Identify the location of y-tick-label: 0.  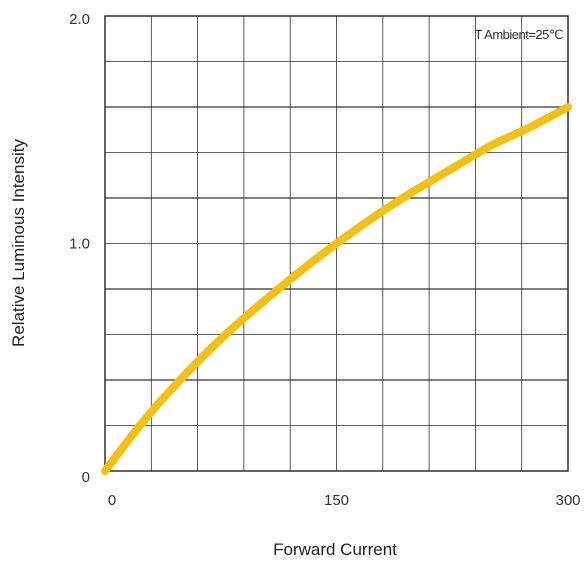
(86, 477).